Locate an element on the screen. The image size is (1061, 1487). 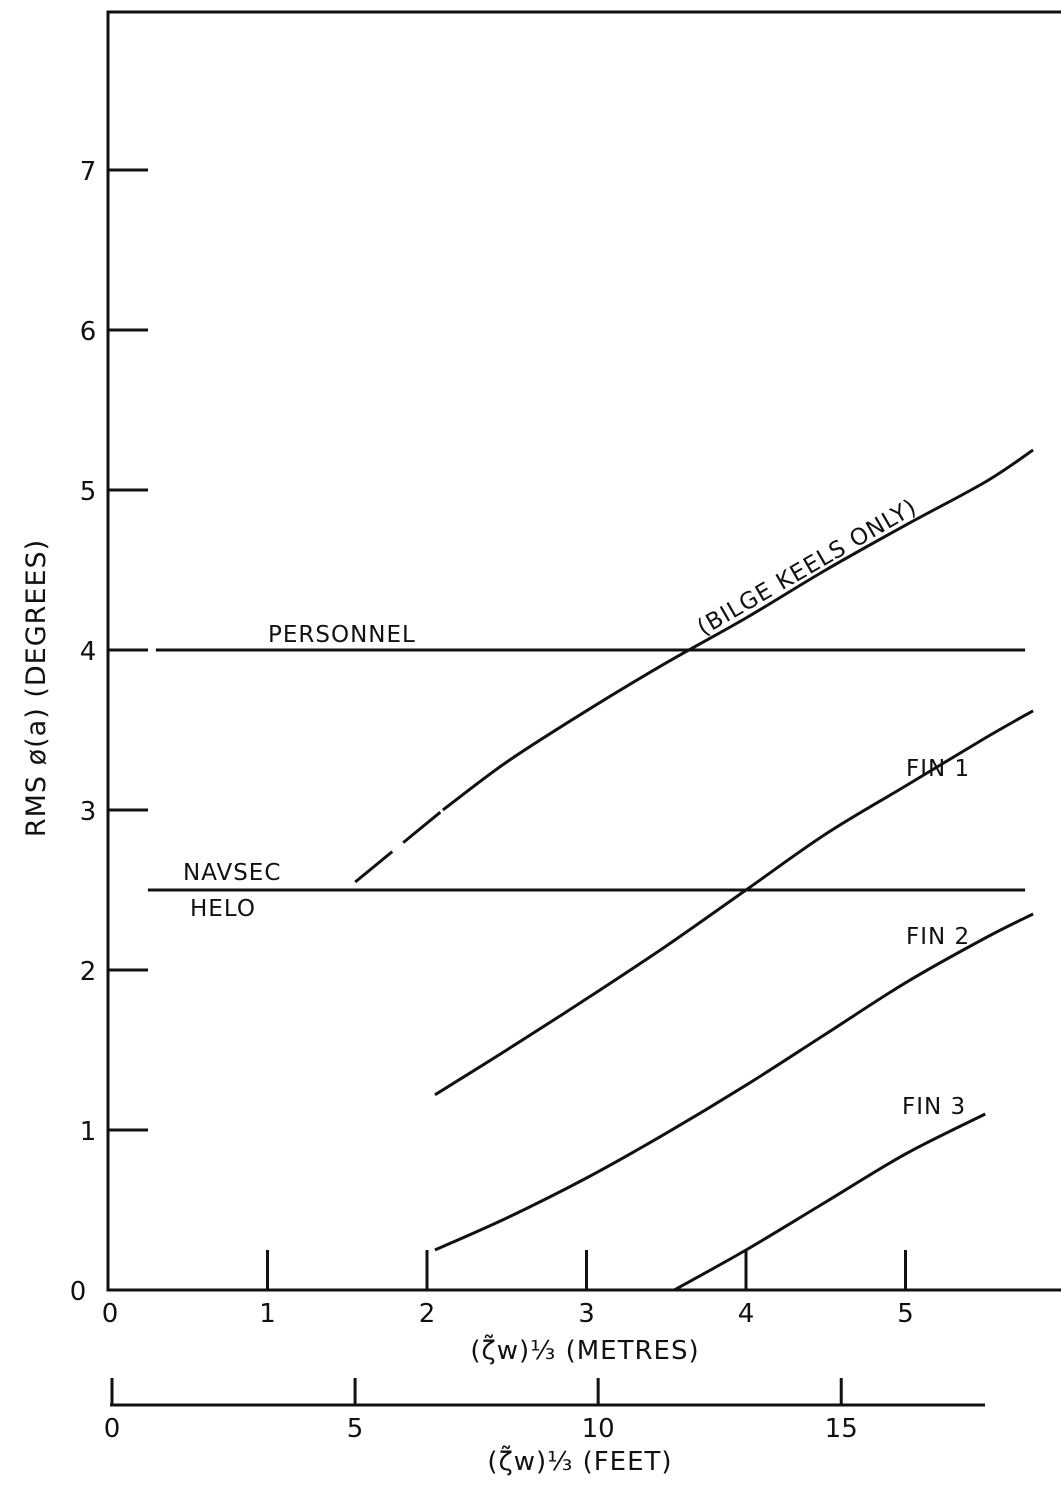
feet-axis-ticks: 0 5 10 15 is located at coordinates (481, 1411).